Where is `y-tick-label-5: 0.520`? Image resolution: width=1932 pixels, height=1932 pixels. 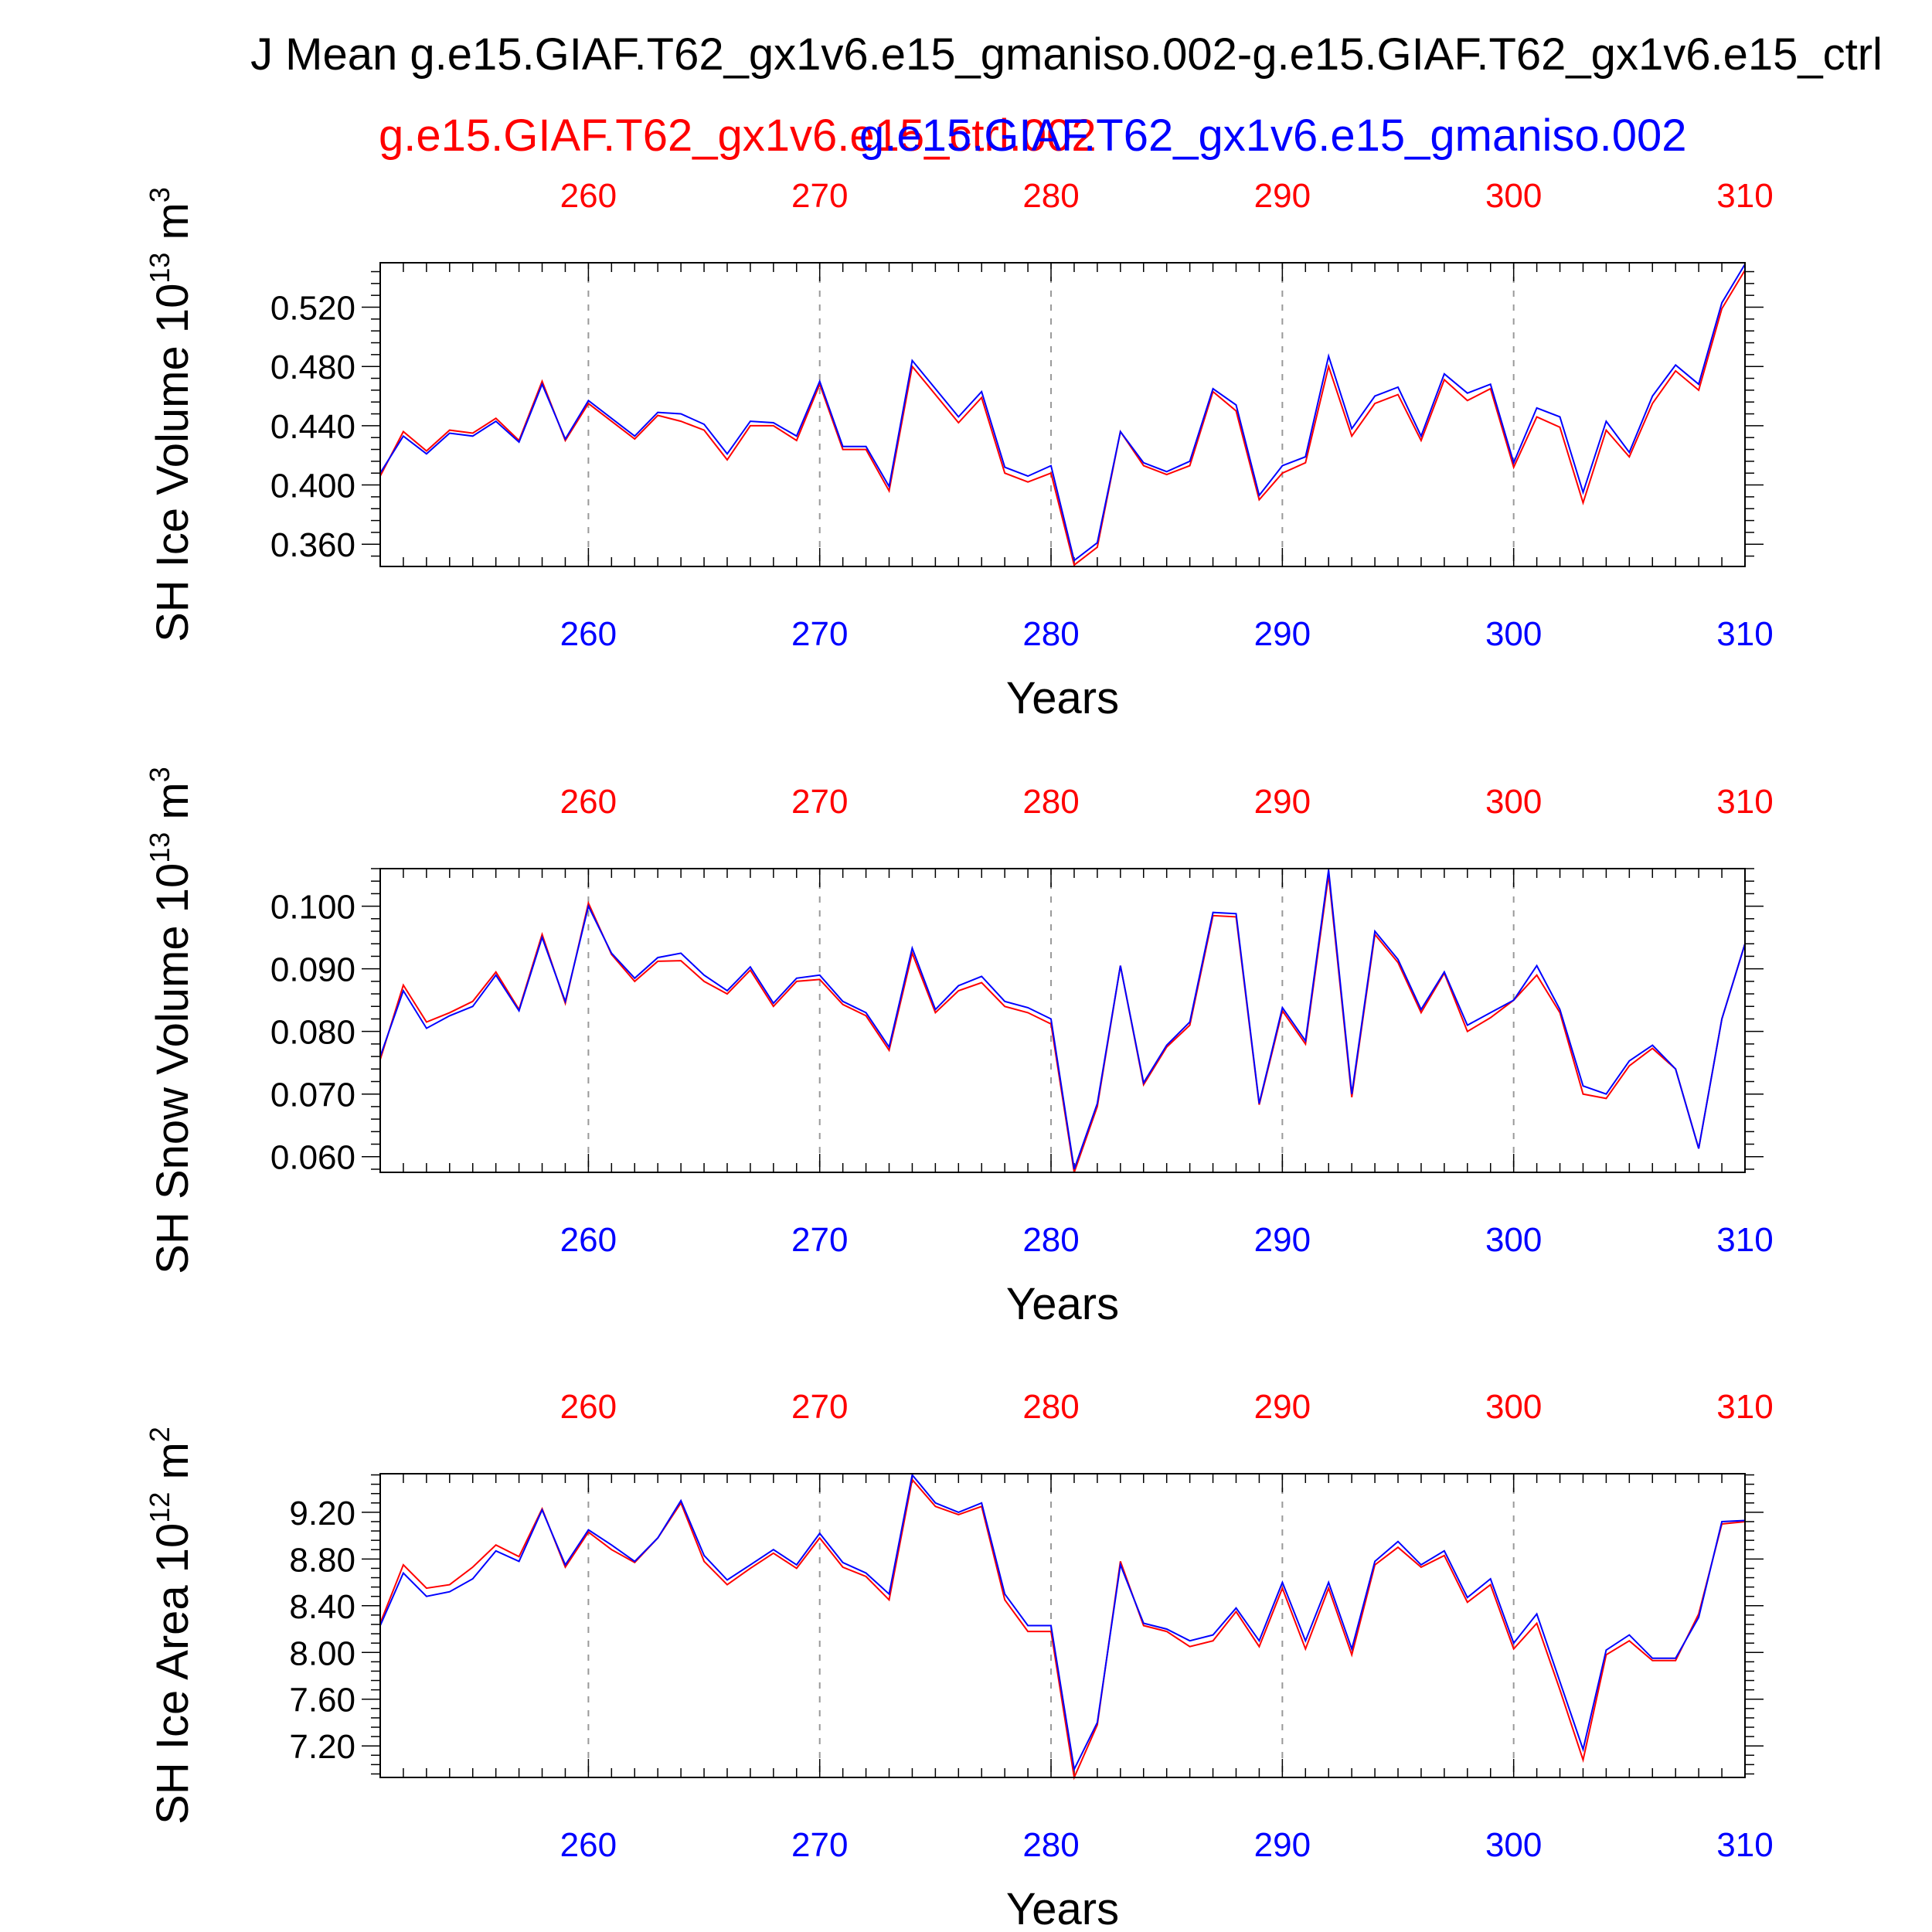 y-tick-label-5: 0.520 is located at coordinates (312, 309).